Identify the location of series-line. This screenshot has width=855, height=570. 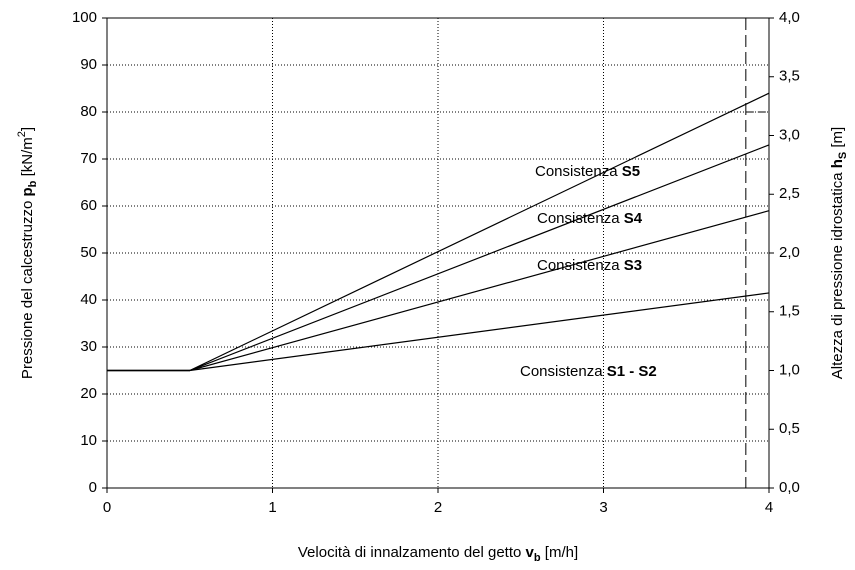
(438, 332).